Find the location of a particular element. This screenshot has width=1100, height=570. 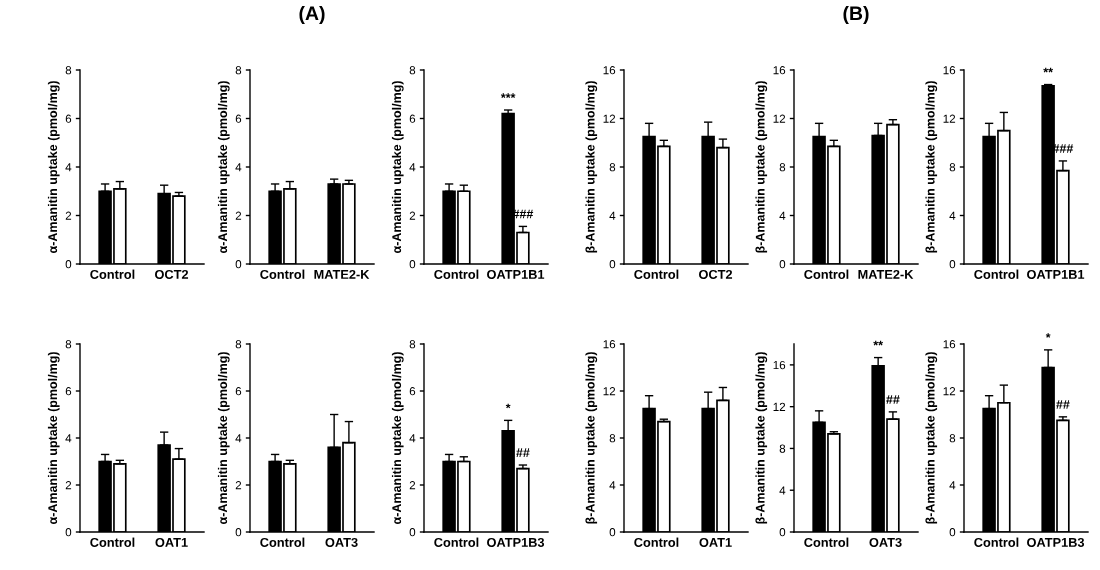

chart-title: (B) is located at coordinates (856, 15).